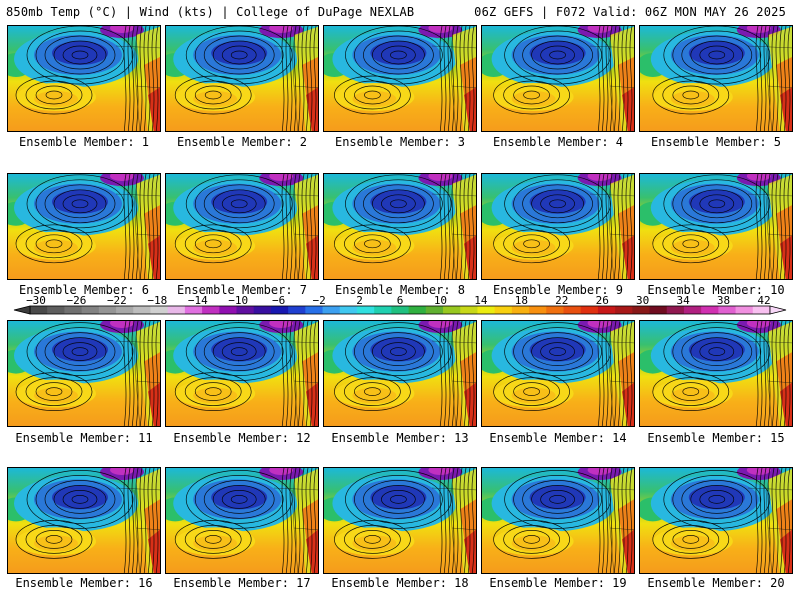  Describe the element at coordinates (558, 142) in the screenshot. I see `ensemble-label-4: Ensemble Member: 4` at that location.